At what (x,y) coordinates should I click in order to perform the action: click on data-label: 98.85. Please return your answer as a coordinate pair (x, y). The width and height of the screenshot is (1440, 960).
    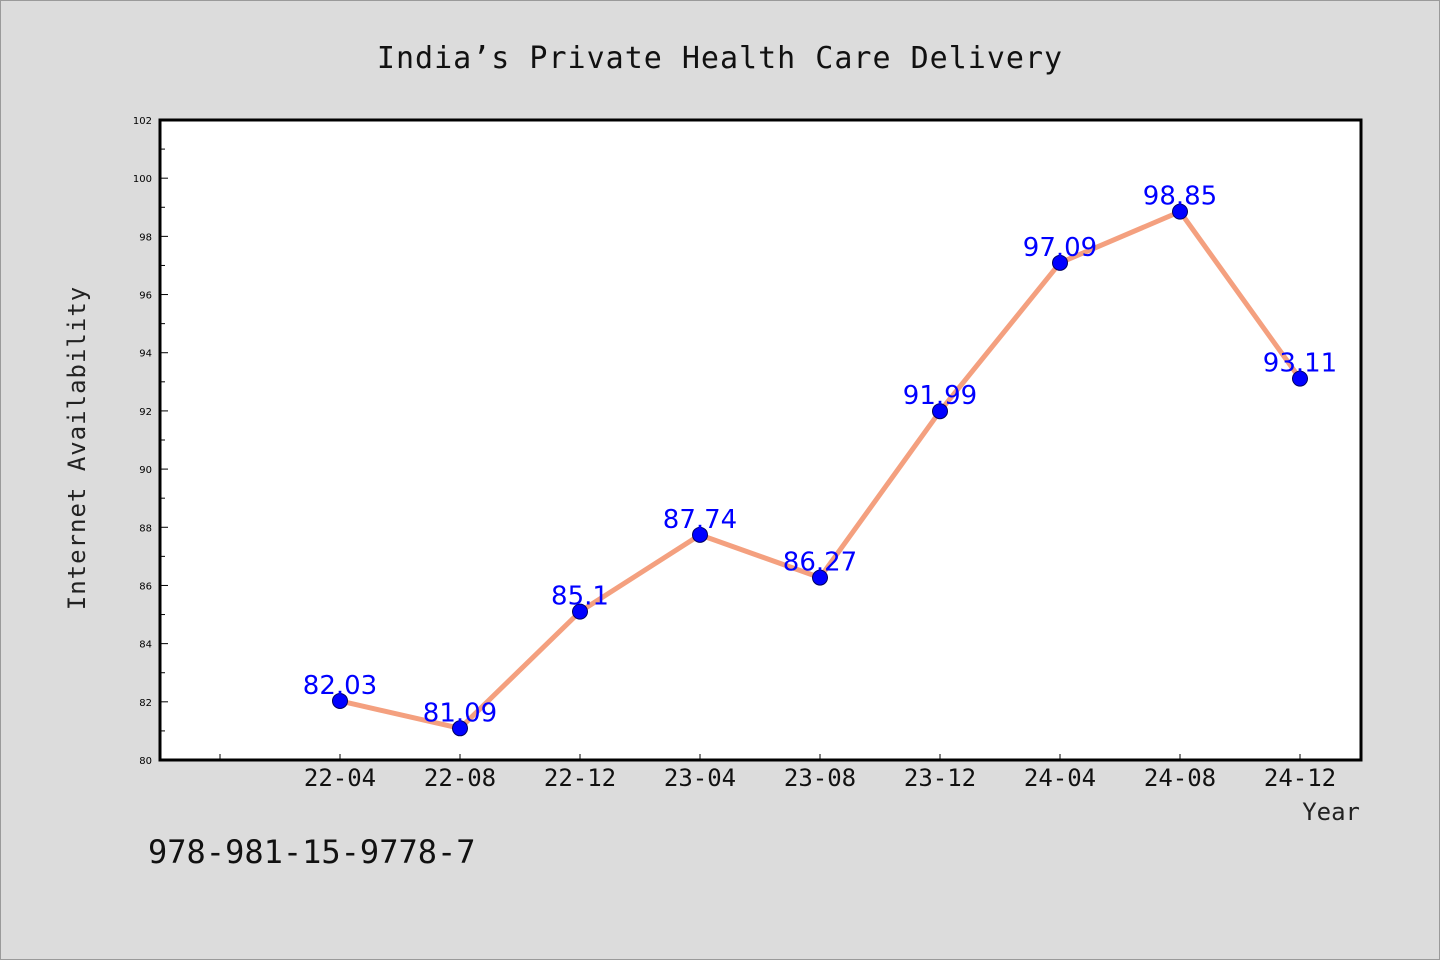
    Looking at the image, I should click on (1180, 197).